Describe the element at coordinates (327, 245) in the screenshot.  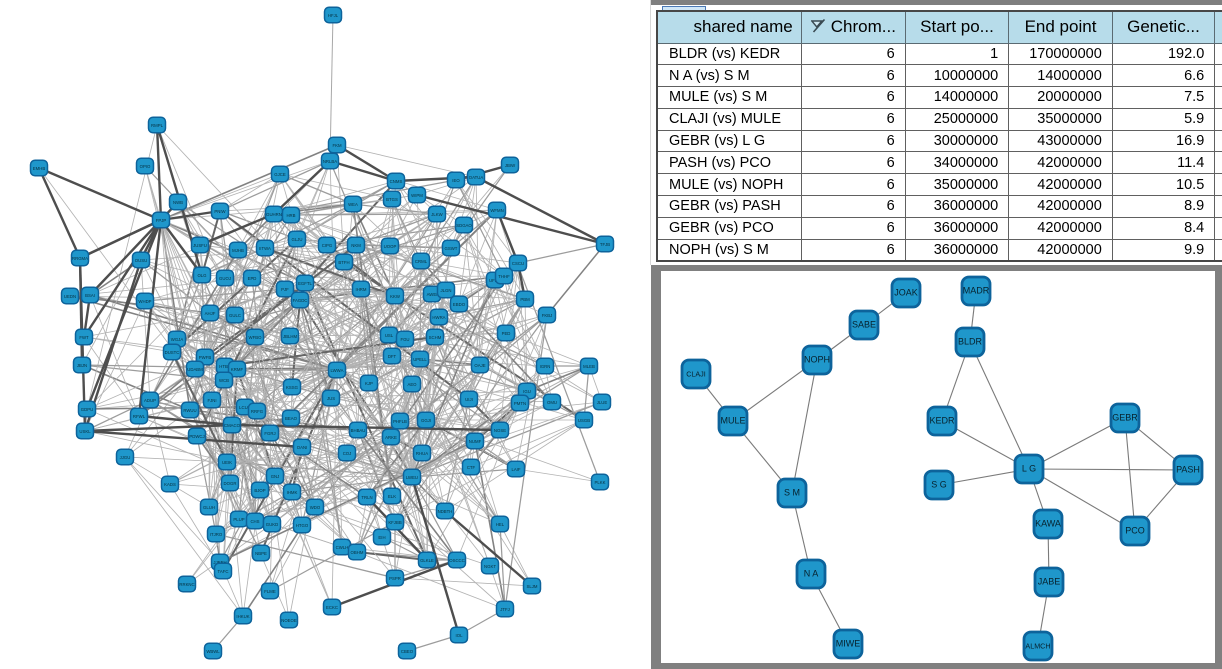
I see `svg-text: CIPG` at that location.